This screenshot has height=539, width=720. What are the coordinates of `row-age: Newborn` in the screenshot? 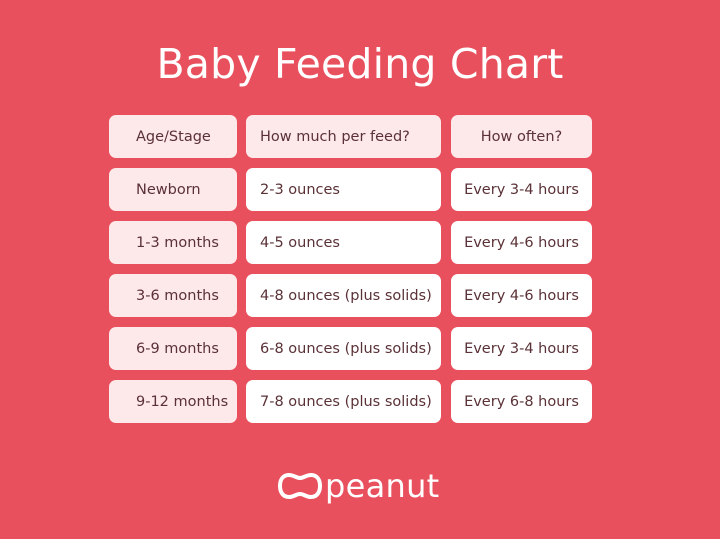 It's located at (173, 189).